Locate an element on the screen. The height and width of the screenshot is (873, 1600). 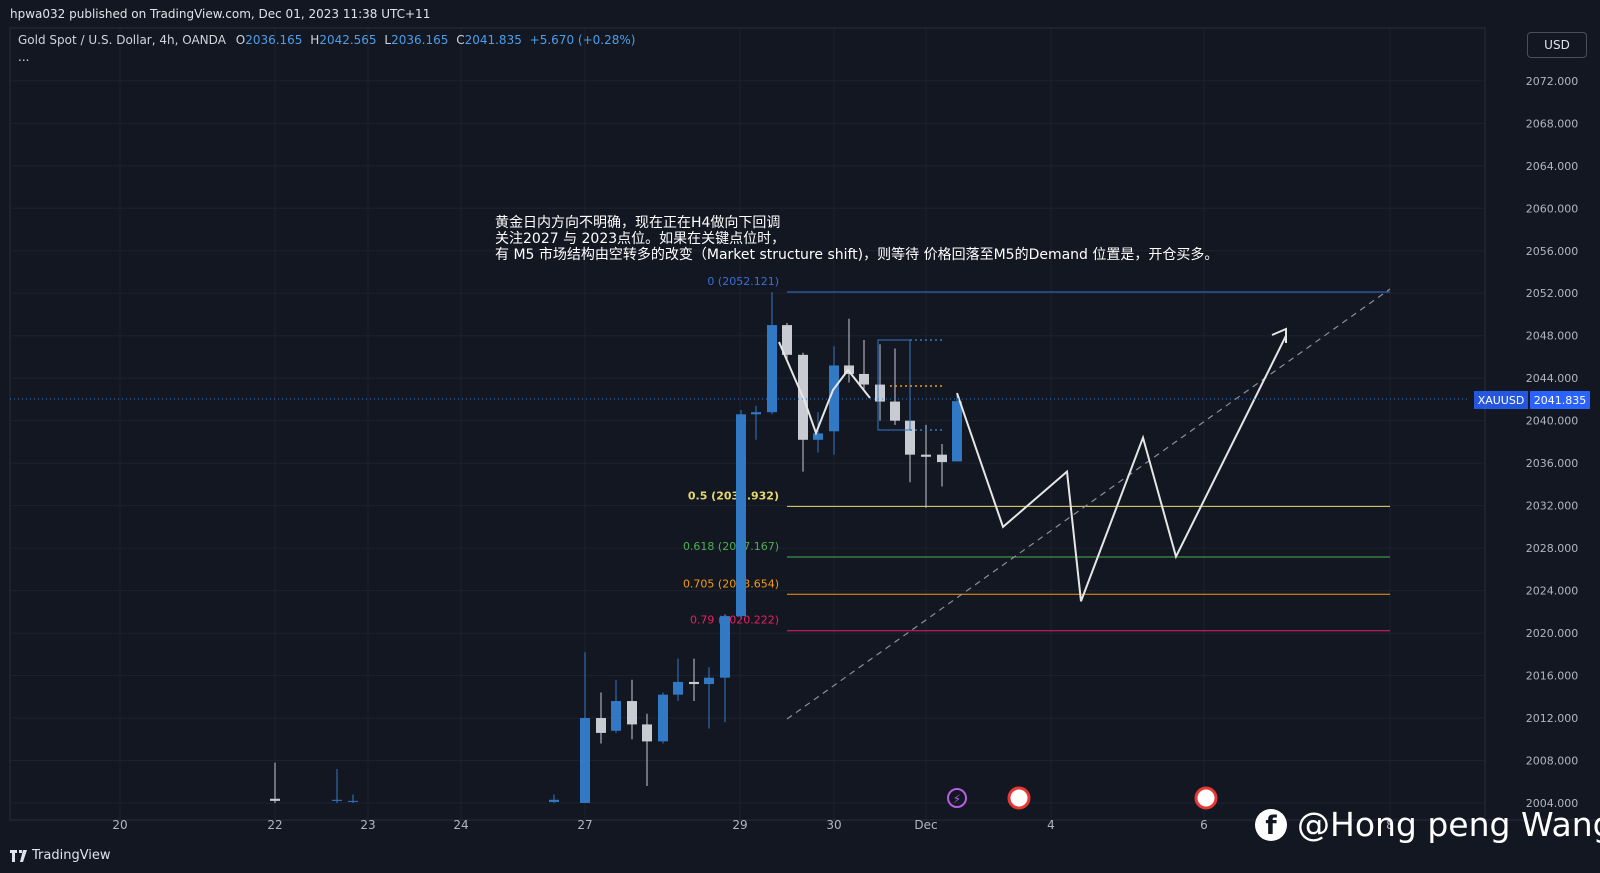
low-label: L is located at coordinates (388, 40).